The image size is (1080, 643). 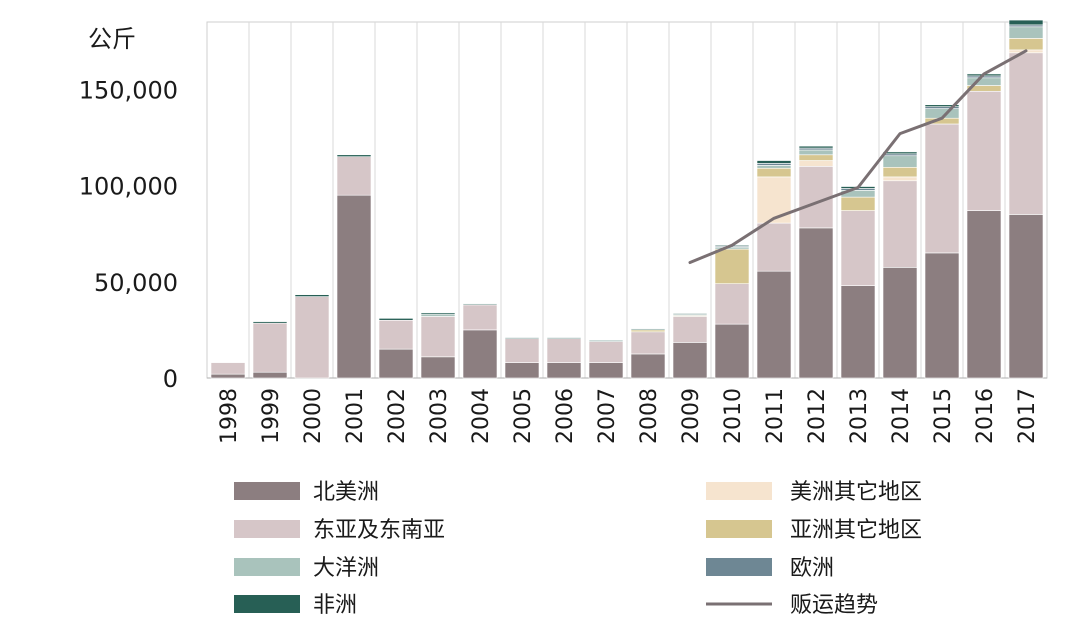 I want to click on x-tick-label: 2013, so click(x=859, y=416).